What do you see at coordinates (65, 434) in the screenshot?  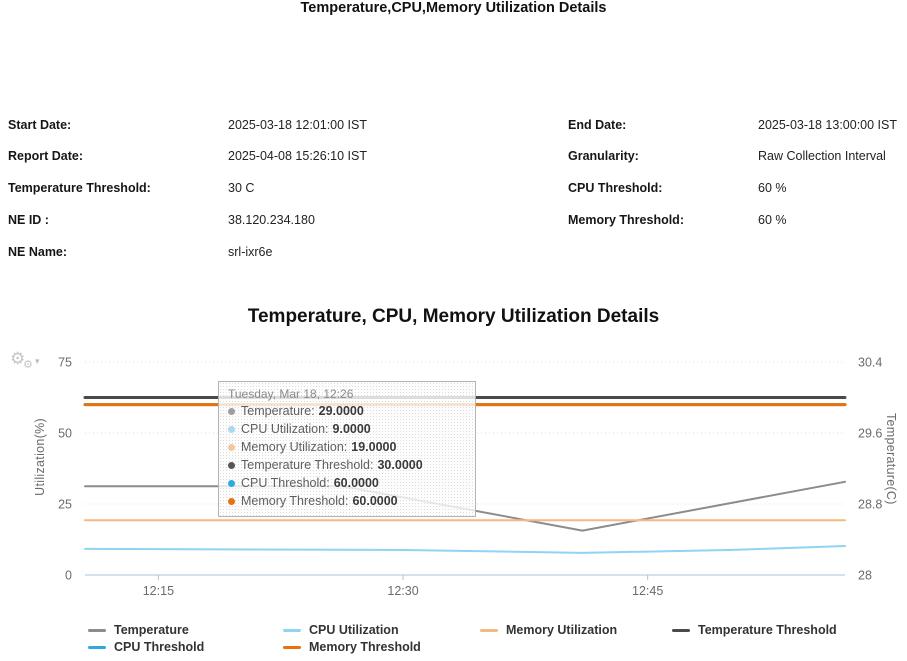 I see `left-axis-tick-label: 50` at bounding box center [65, 434].